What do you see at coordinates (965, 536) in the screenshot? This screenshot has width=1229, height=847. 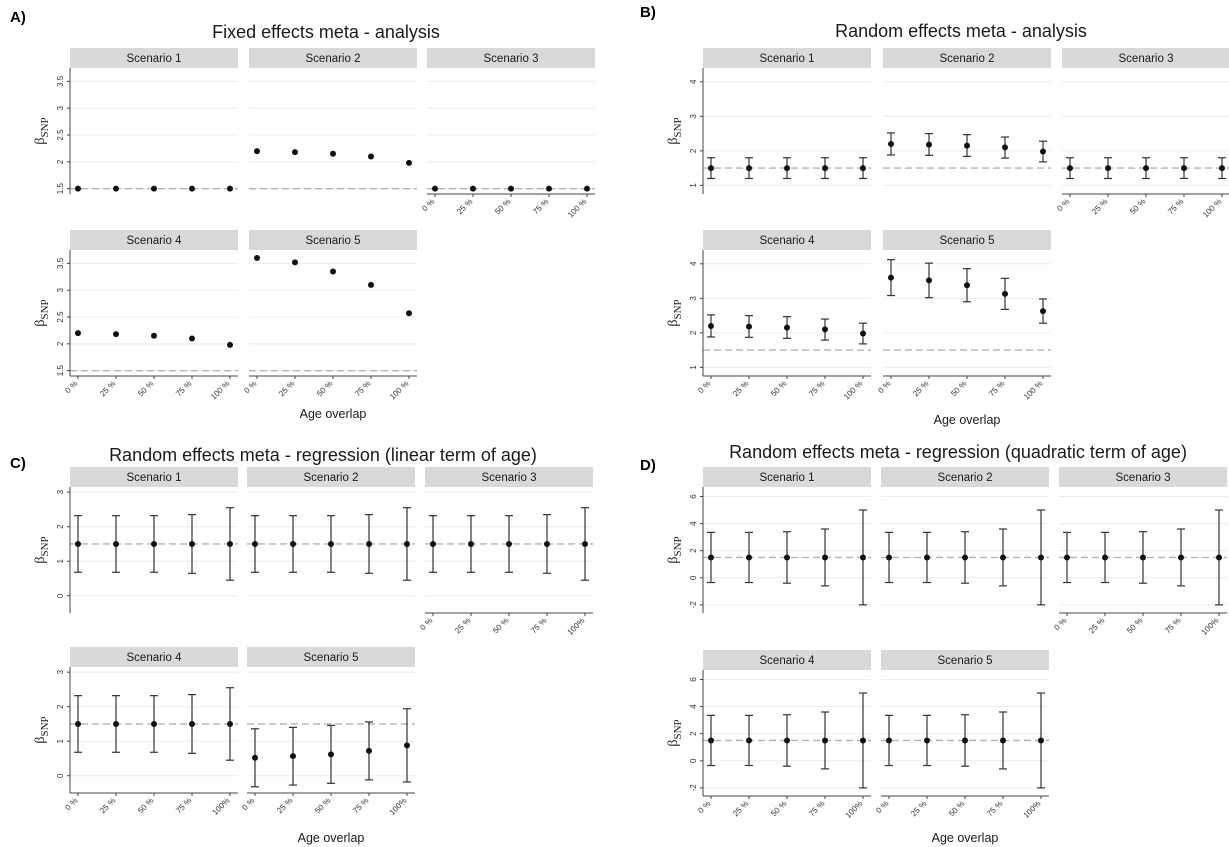 I see `subplot-scenario-2: Scenario 2` at bounding box center [965, 536].